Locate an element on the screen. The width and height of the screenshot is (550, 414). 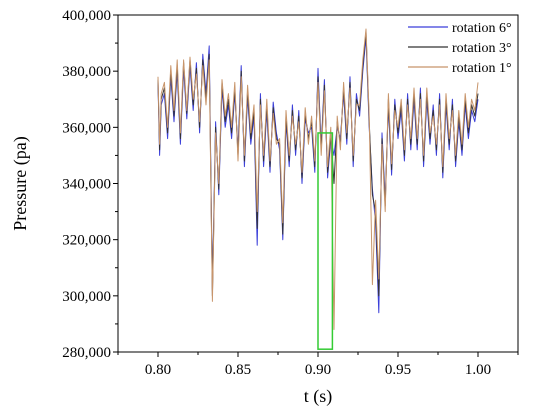
y-tick-label: 400,000 is located at coordinates (86, 16).